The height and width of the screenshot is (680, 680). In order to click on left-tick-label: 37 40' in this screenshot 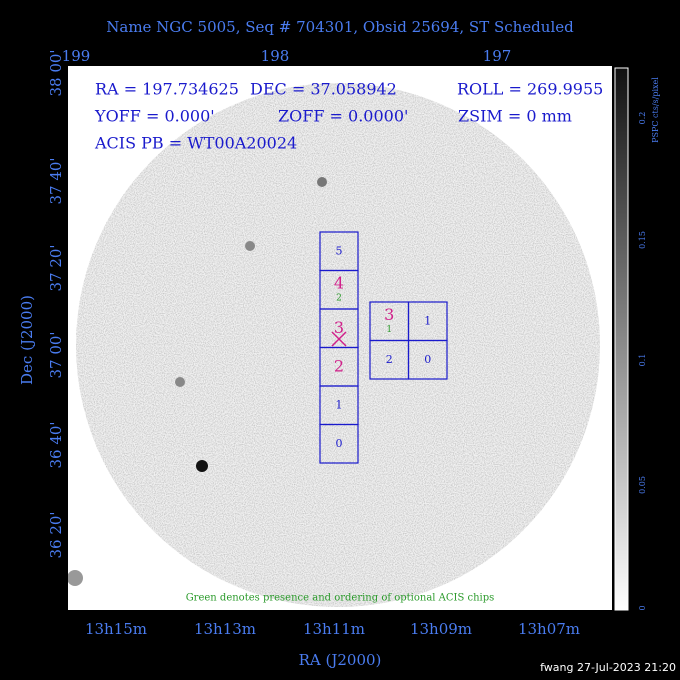, I will do `click(56, 180)`.